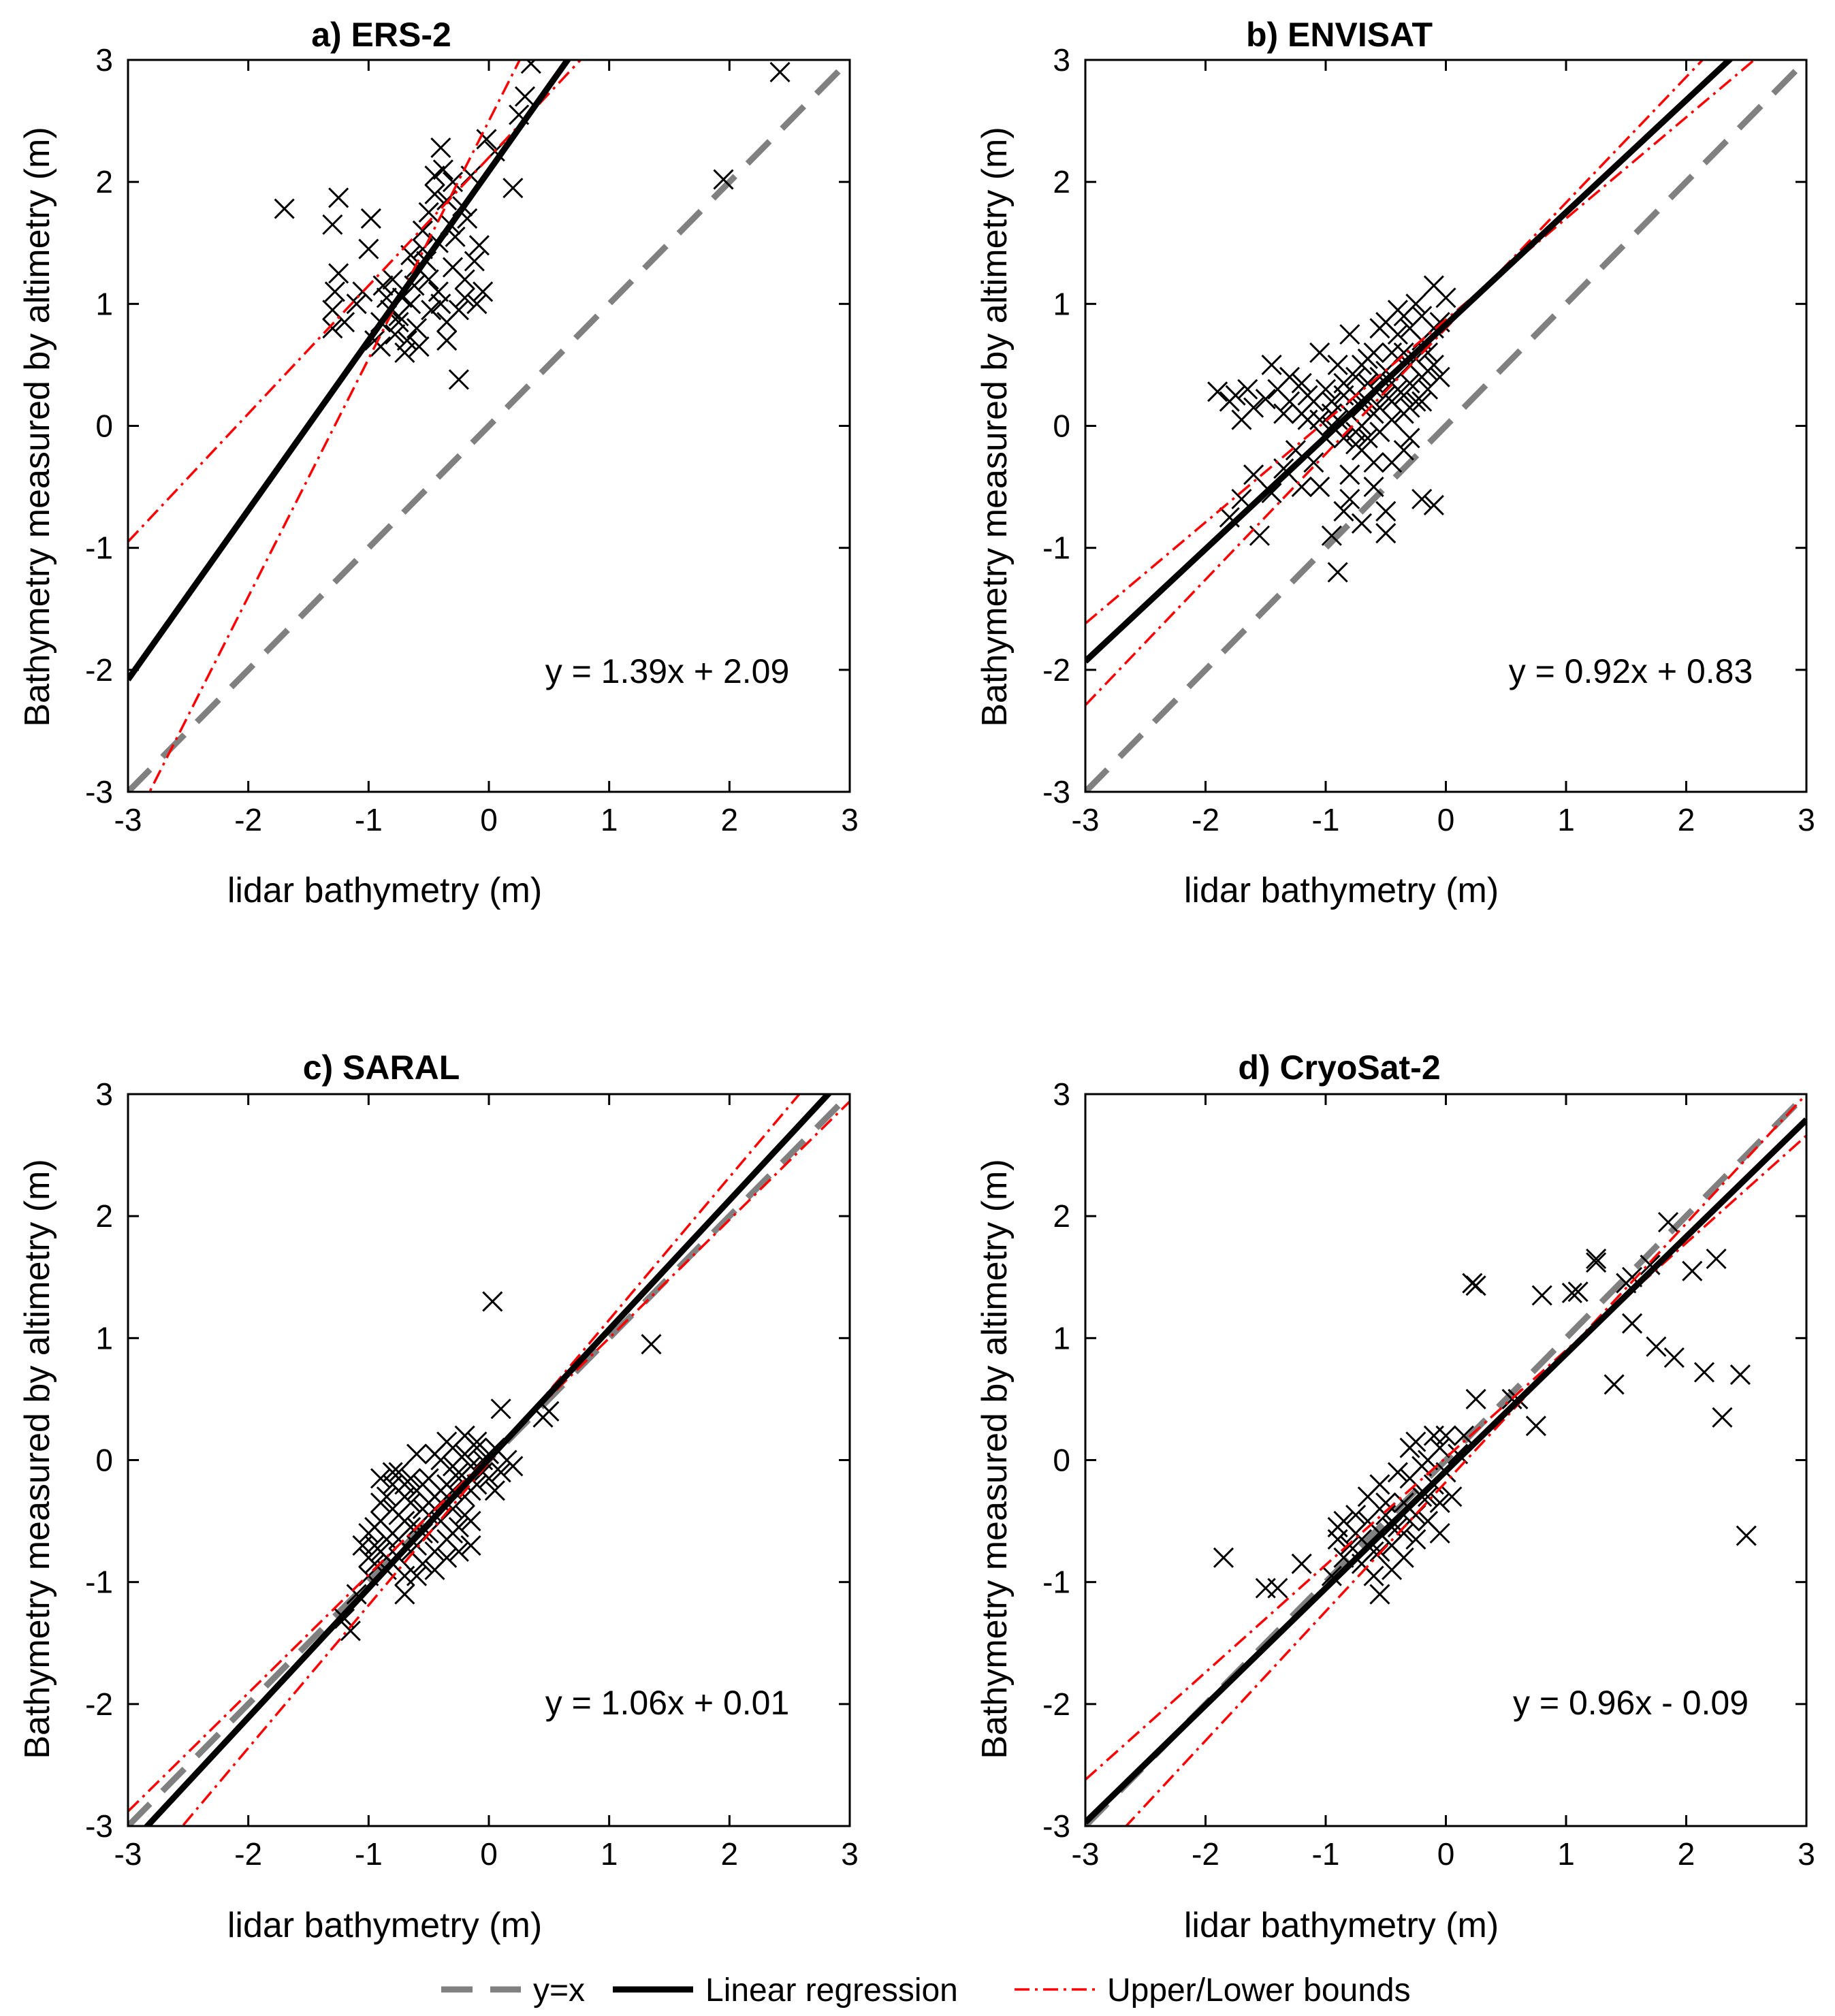  What do you see at coordinates (355, 301) in the screenshot?
I see `upper-bound-line` at bounding box center [355, 301].